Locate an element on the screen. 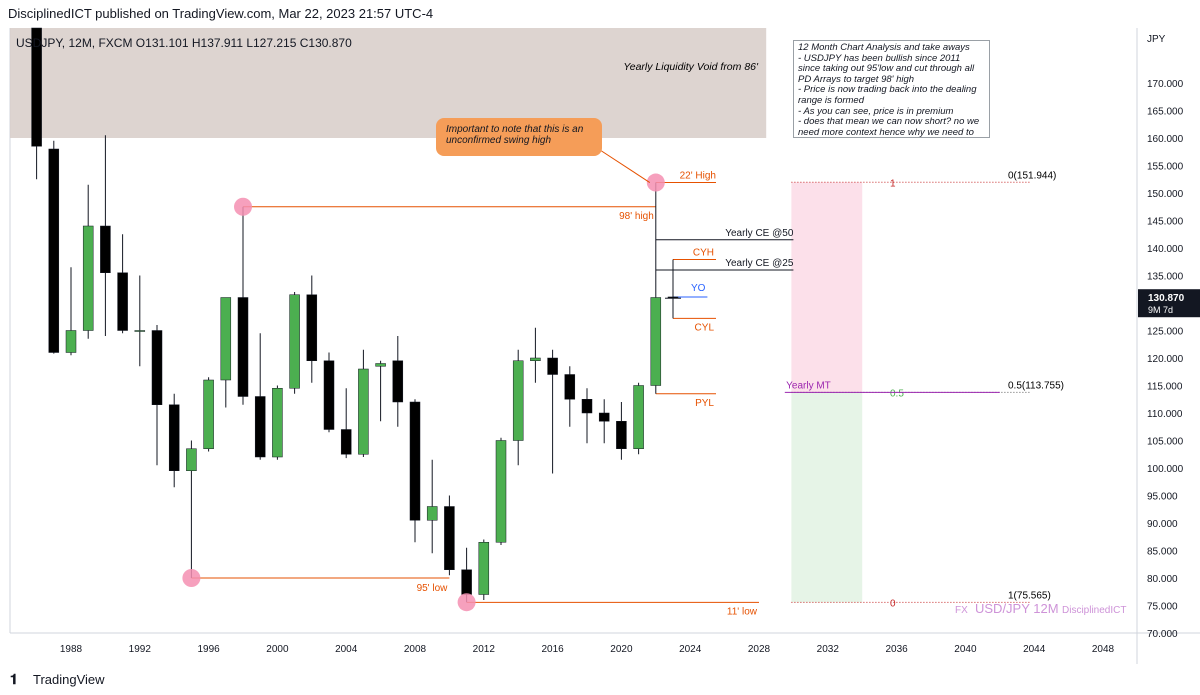  x-tick-14: 2044 is located at coordinates (1034, 649).